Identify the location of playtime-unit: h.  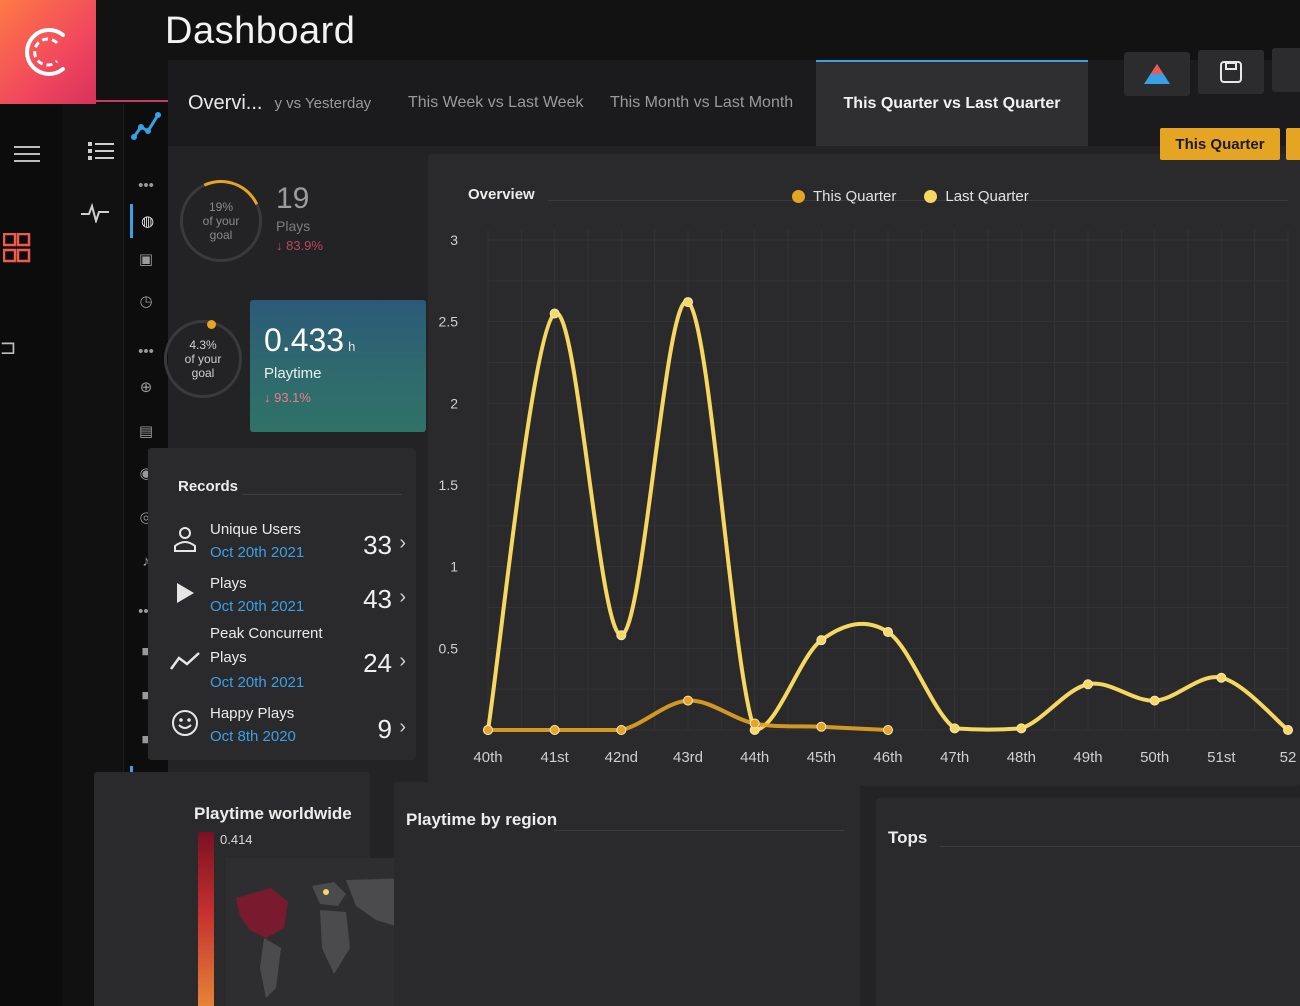
(352, 346).